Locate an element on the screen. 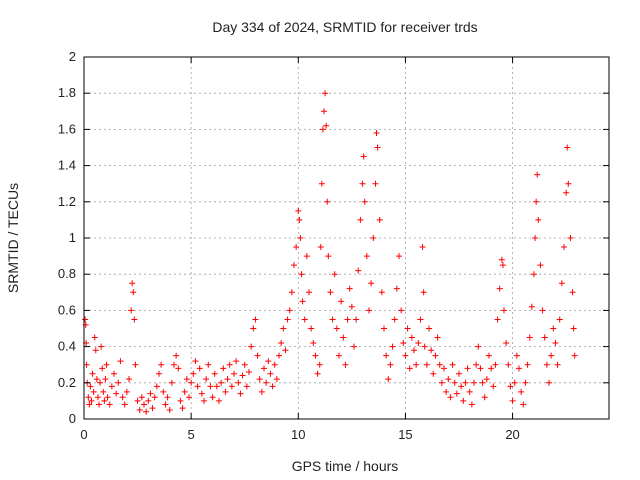 The height and width of the screenshot is (480, 640). y-tick-label: 2 is located at coordinates (72, 56).